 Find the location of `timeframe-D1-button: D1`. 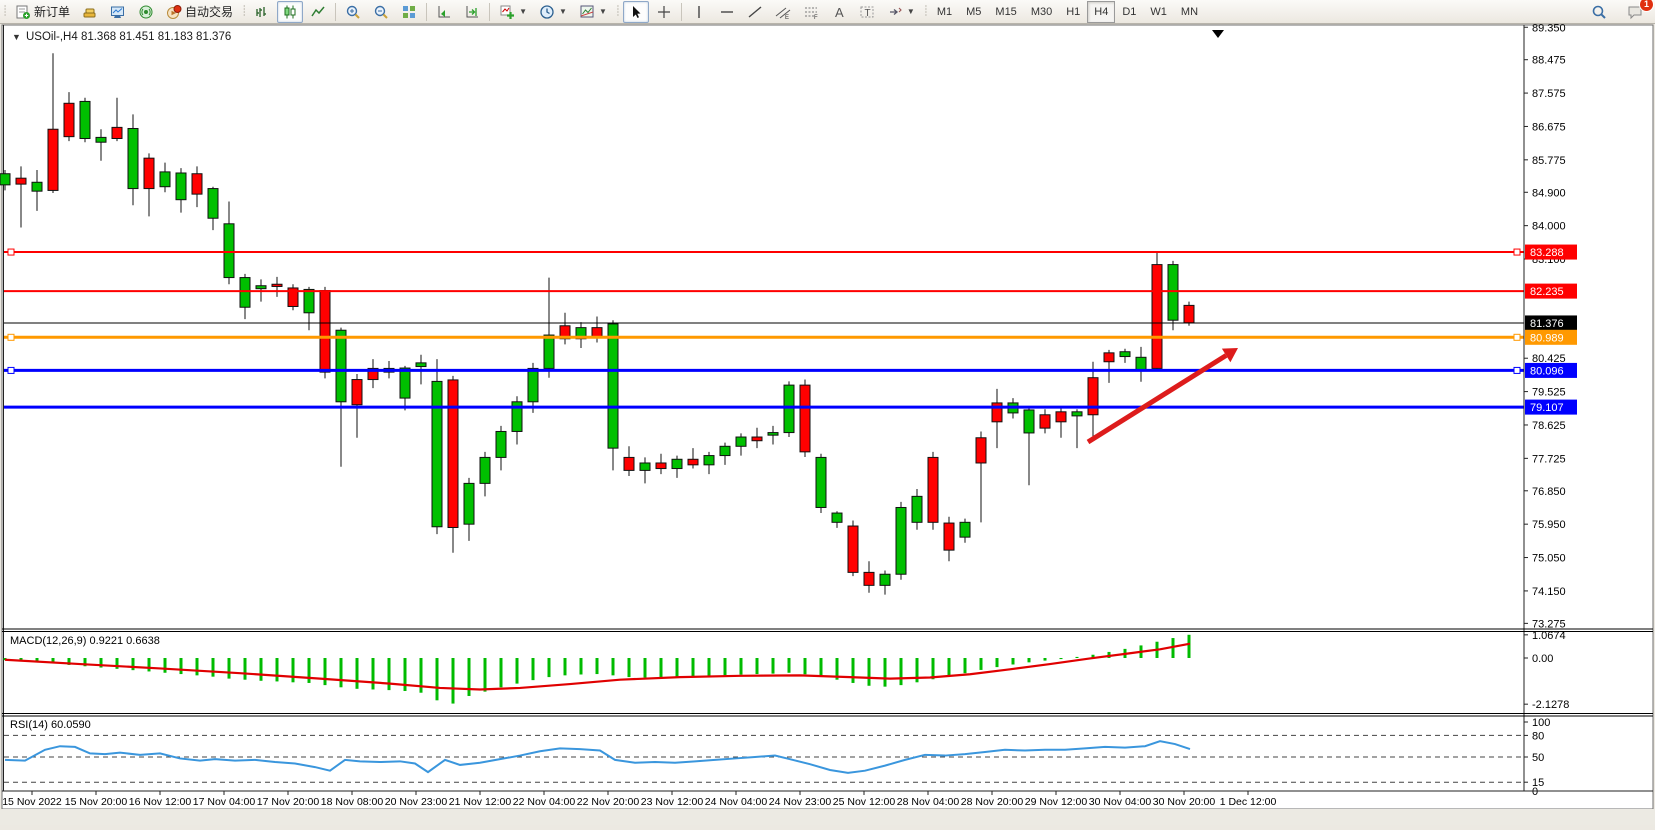

timeframe-D1-button: D1 is located at coordinates (1129, 11).